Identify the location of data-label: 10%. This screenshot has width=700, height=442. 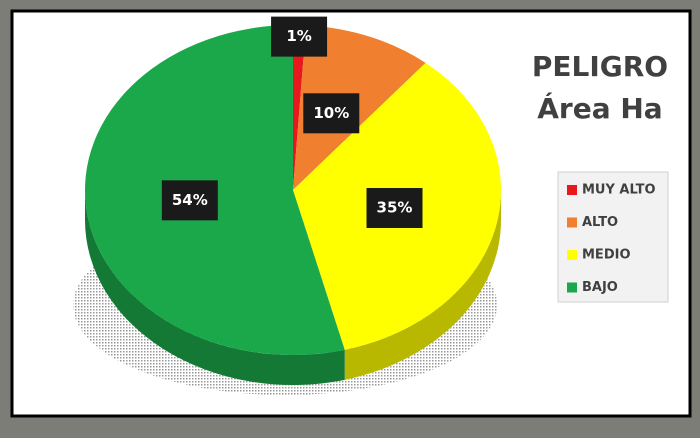
(331, 113).